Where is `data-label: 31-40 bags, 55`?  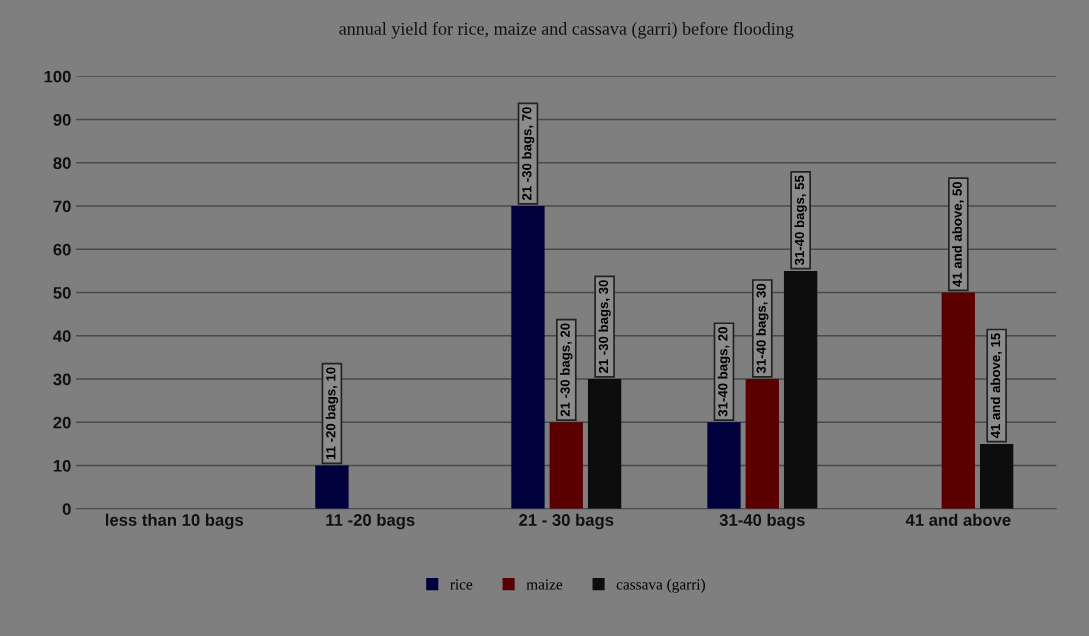
data-label: 31-40 bags, 55 is located at coordinates (800, 220).